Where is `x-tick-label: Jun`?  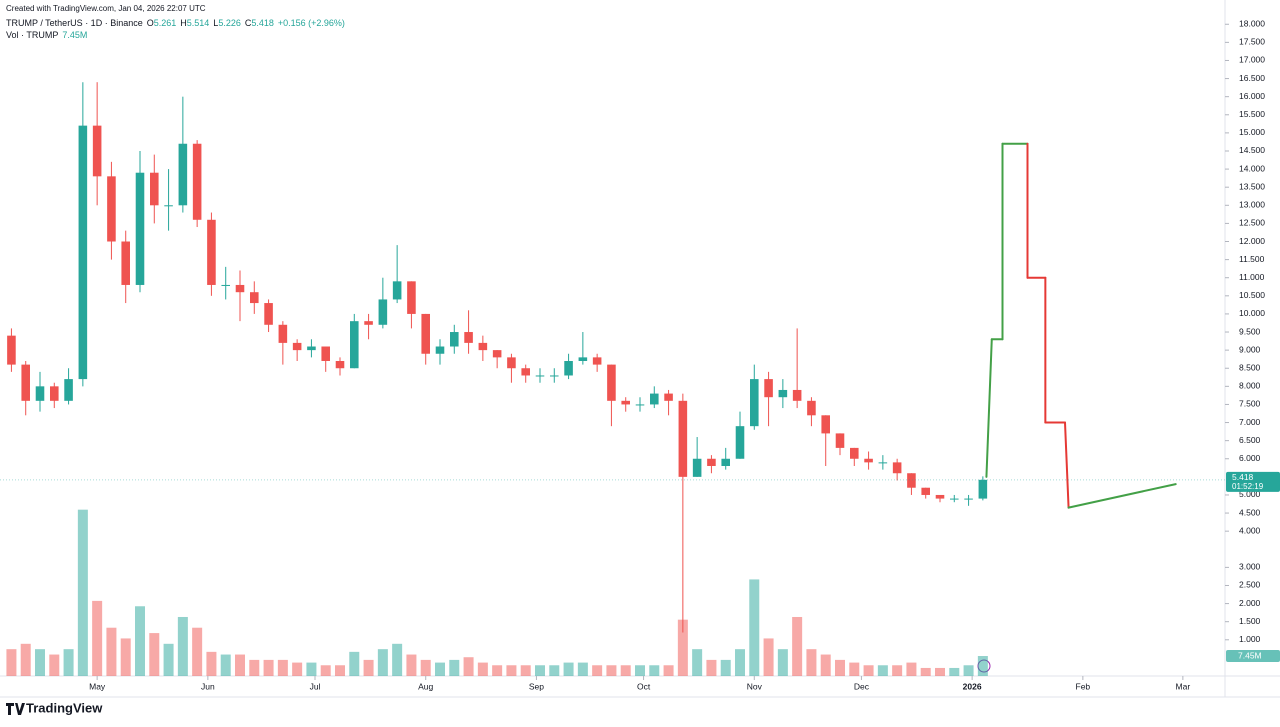
x-tick-label: Jun is located at coordinates (208, 686).